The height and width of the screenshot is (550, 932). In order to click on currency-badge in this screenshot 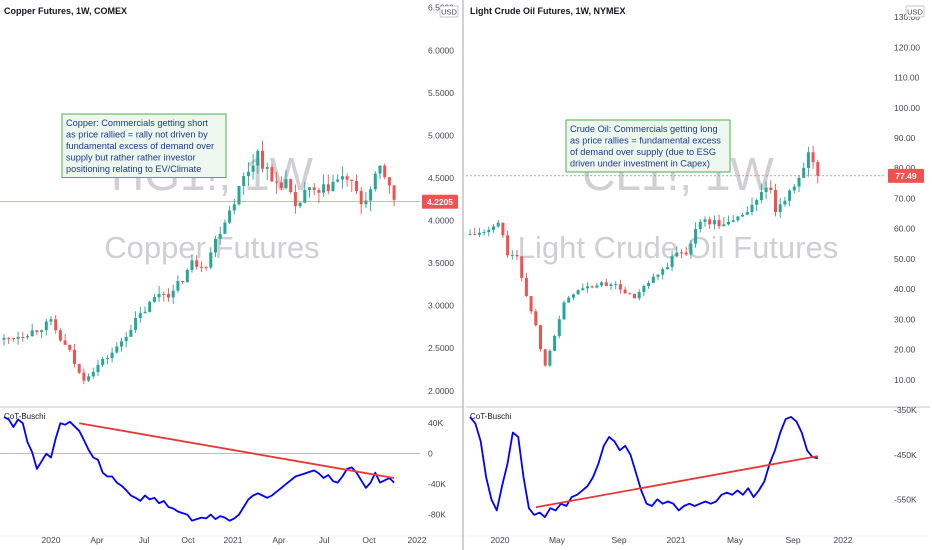, I will do `click(915, 11)`.